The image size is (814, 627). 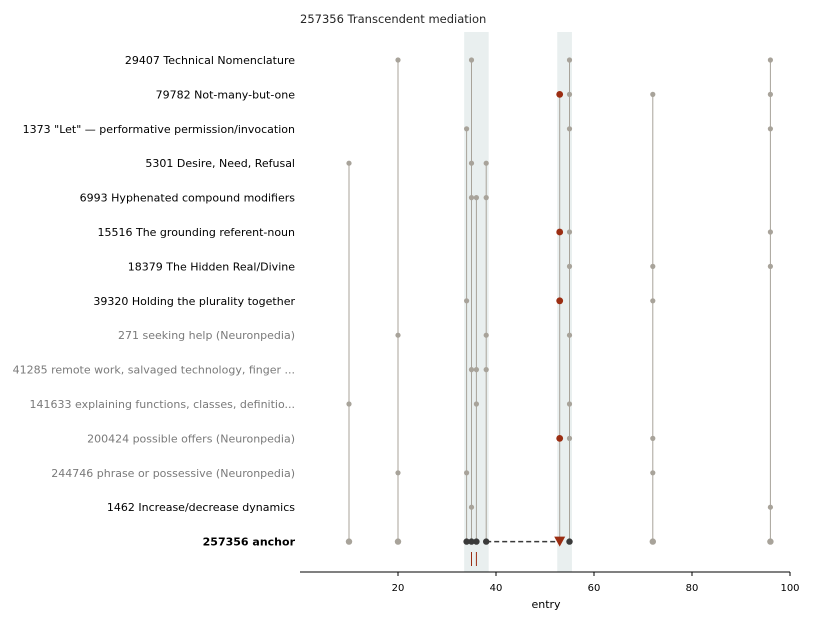 I want to click on row-label: 257356 anchor, so click(x=249, y=542).